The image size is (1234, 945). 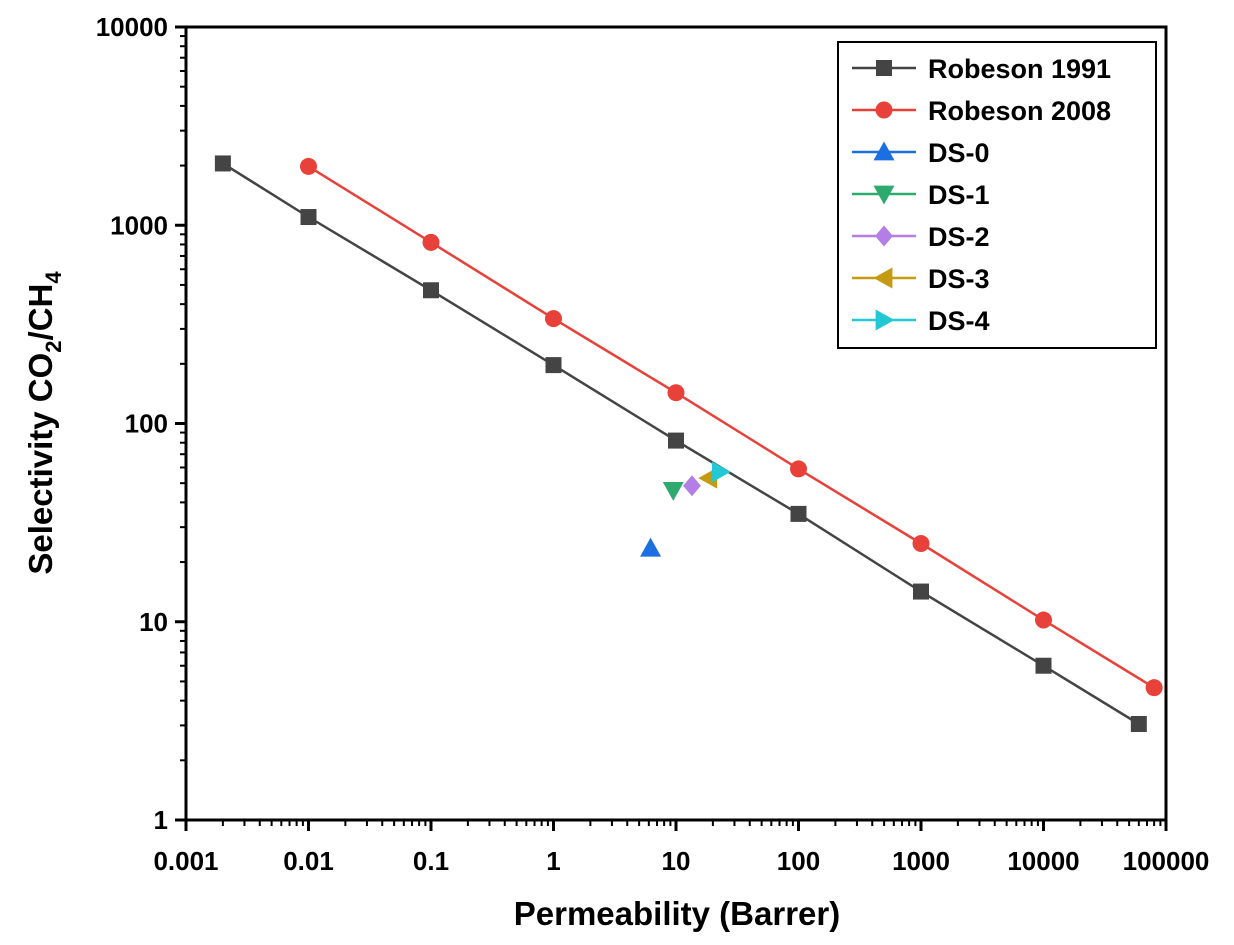 I want to click on x-tick-label: 100, so click(x=798, y=861).